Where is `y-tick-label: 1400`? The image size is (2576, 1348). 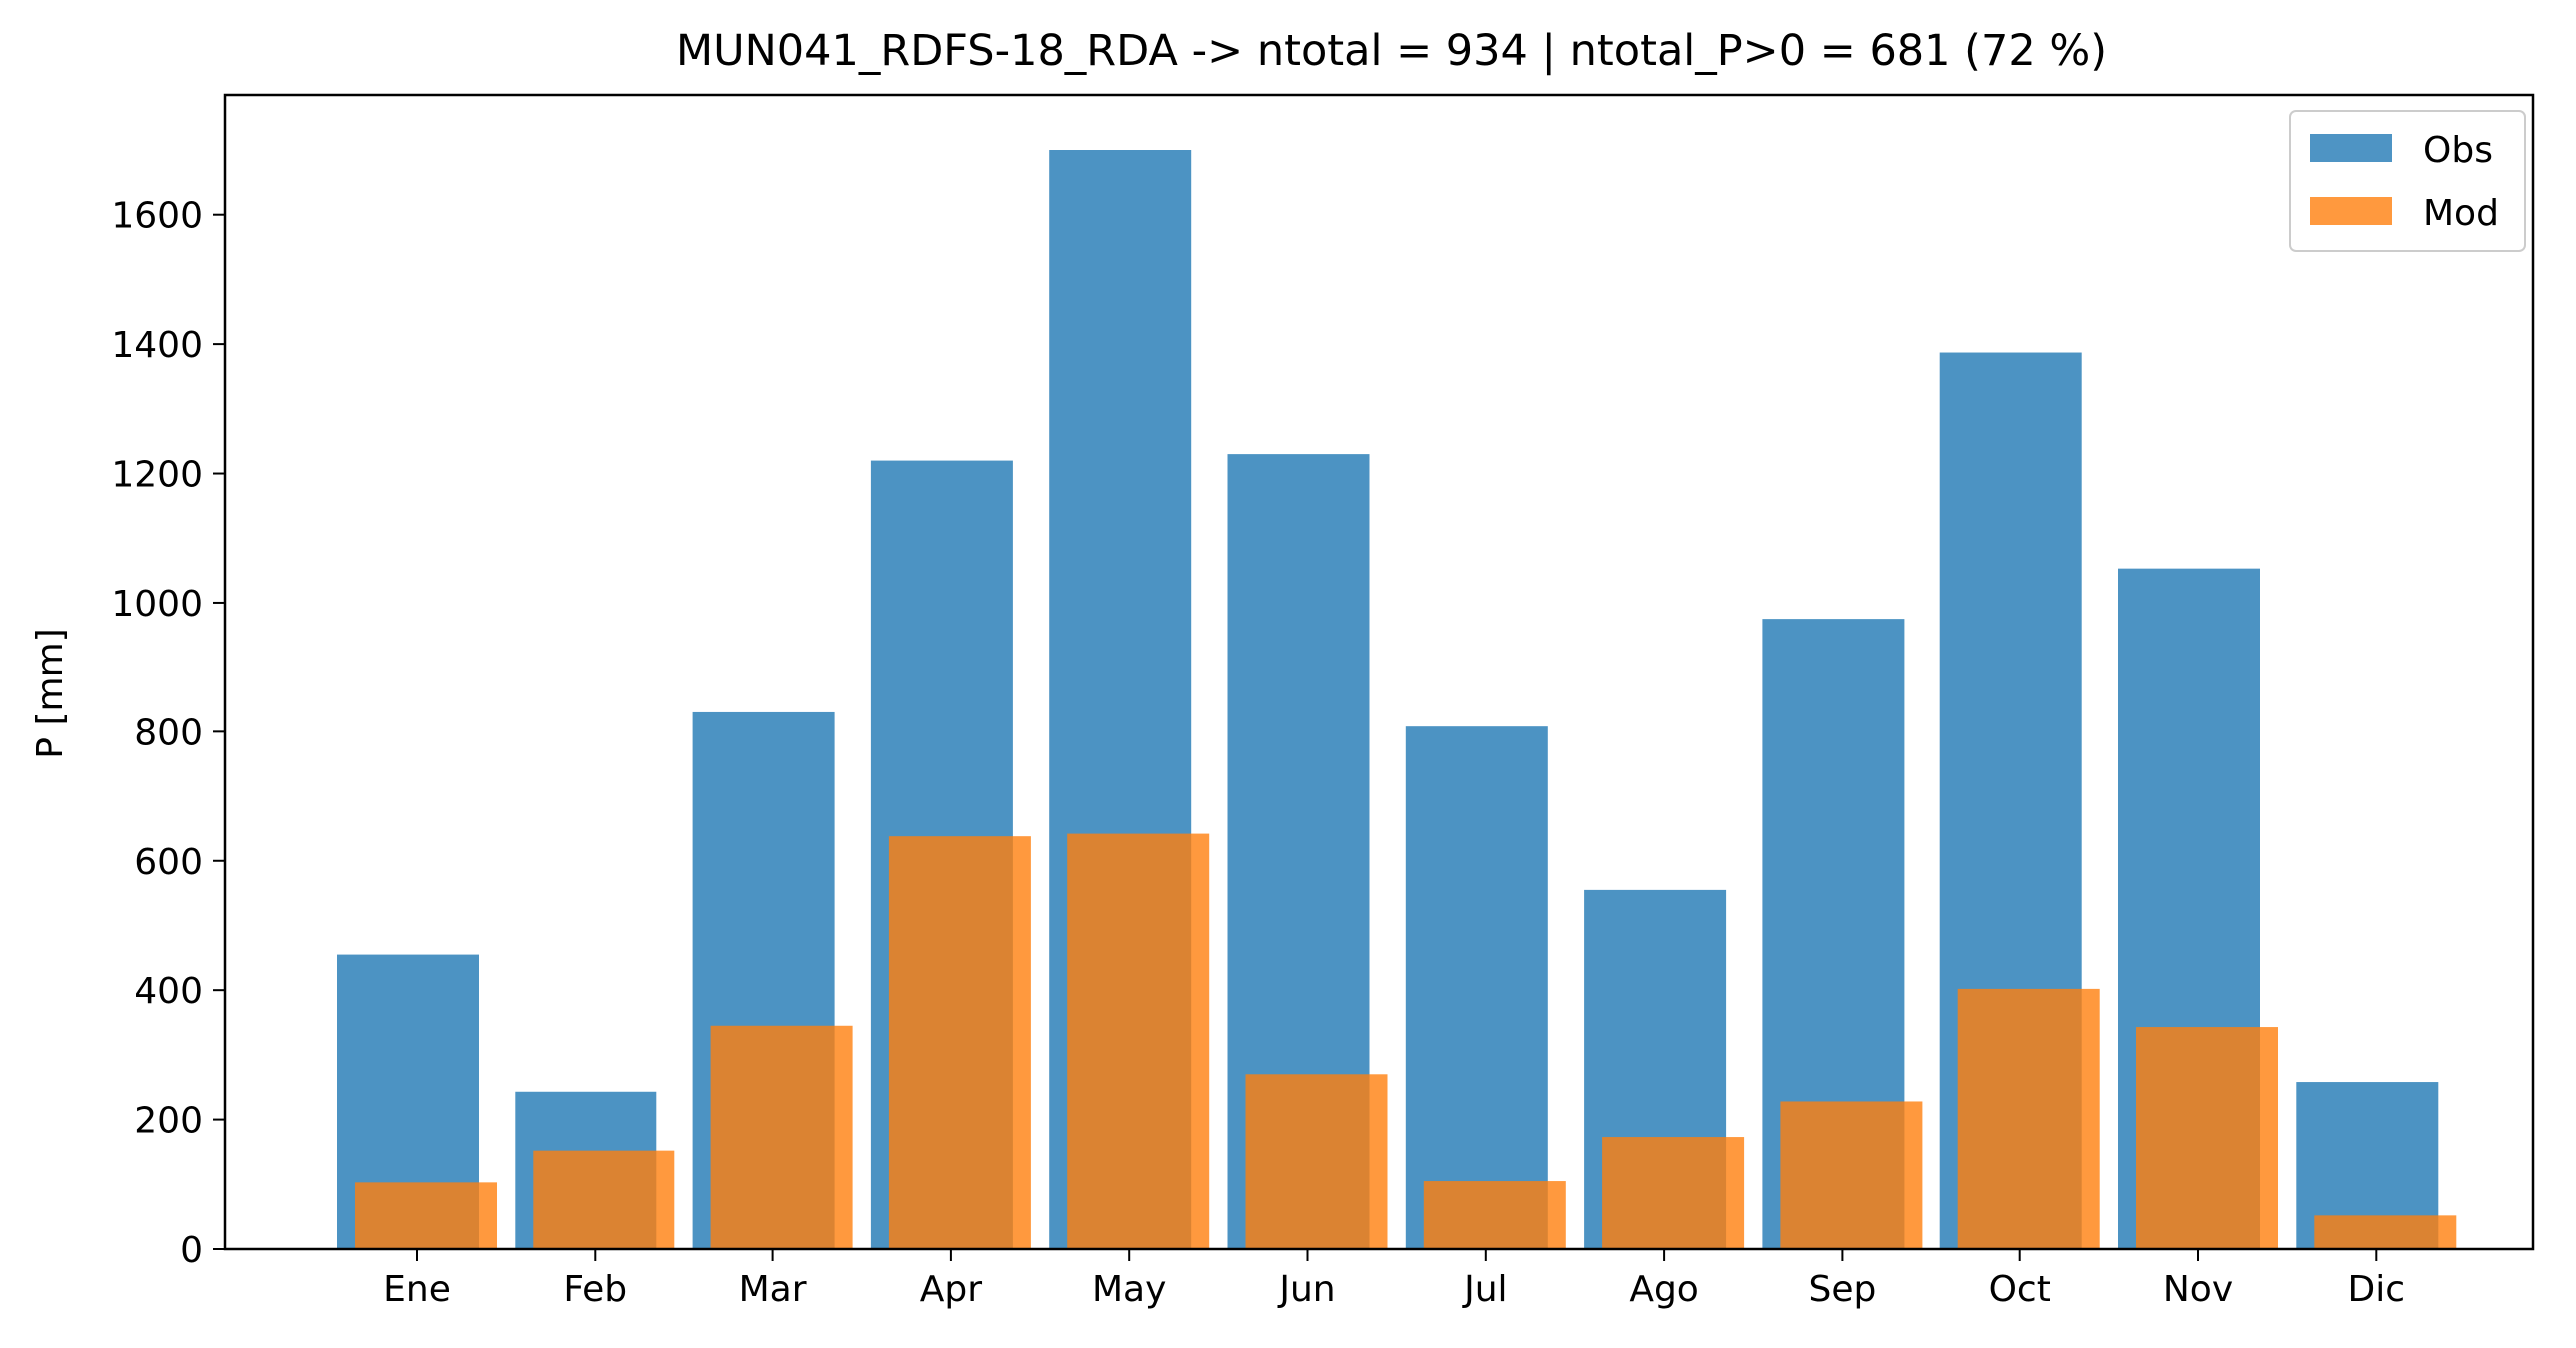
y-tick-label: 1400 is located at coordinates (157, 346).